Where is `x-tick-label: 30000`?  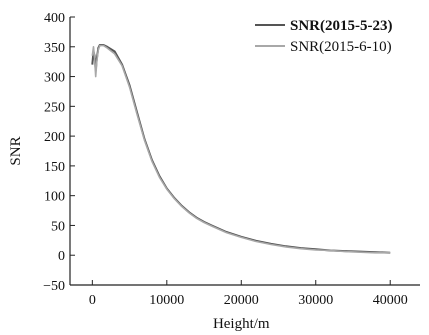
x-tick-label: 30000 is located at coordinates (315, 300).